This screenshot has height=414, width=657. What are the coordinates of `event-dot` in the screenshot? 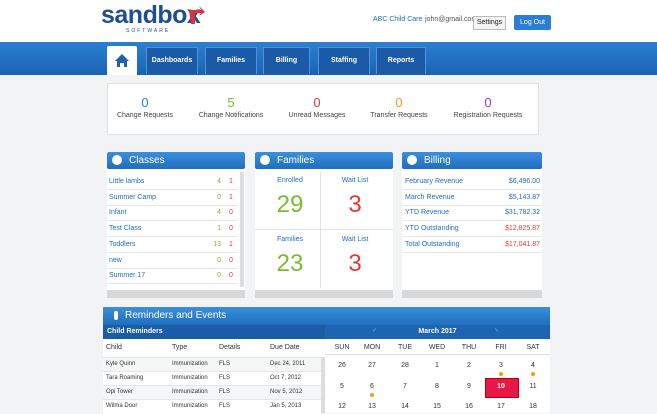 It's located at (372, 394).